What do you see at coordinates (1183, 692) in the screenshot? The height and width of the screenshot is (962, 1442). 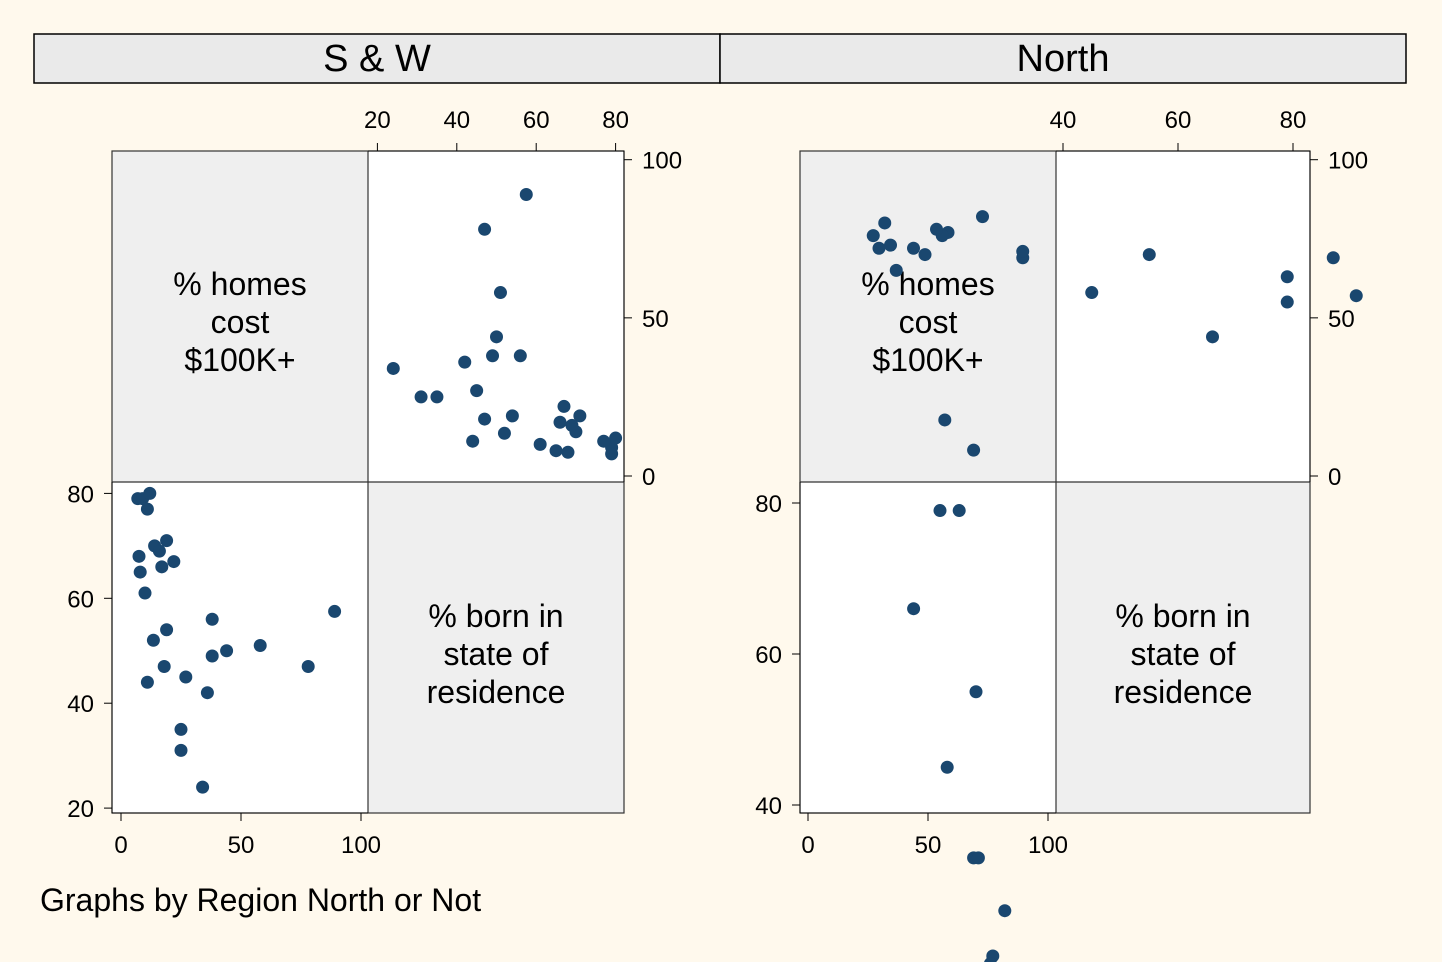 I see `diag-label-born: residence` at bounding box center [1183, 692].